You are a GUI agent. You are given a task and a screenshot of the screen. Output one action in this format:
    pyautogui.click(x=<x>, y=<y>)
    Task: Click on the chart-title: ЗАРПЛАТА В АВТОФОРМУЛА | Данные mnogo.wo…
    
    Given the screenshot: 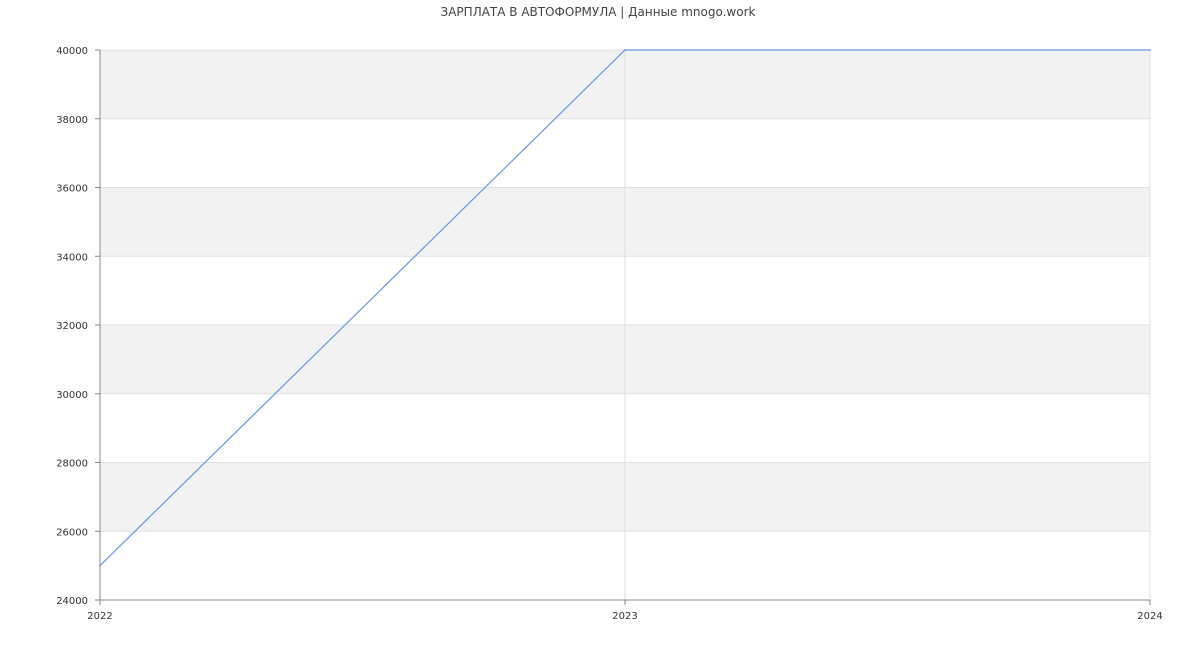 What is the action you would take?
    pyautogui.click(x=598, y=12)
    